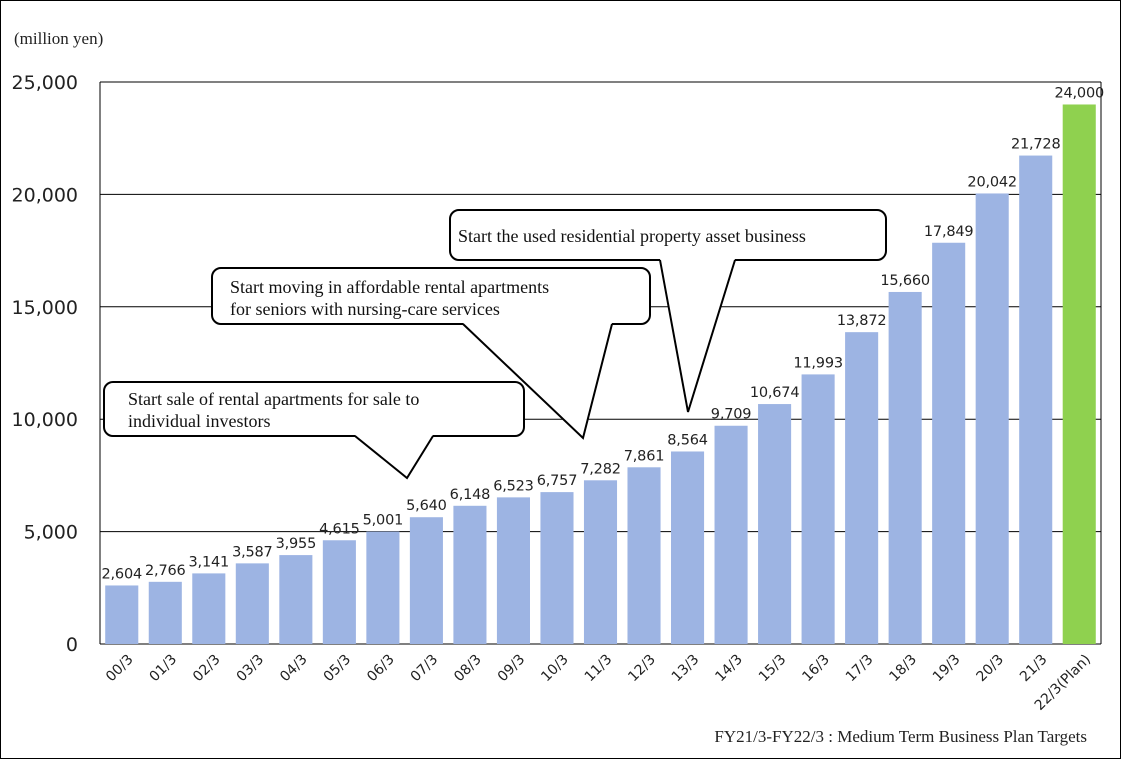 This screenshot has height=761, width=1123. I want to click on x-tick-label: 04/3, so click(294, 669).